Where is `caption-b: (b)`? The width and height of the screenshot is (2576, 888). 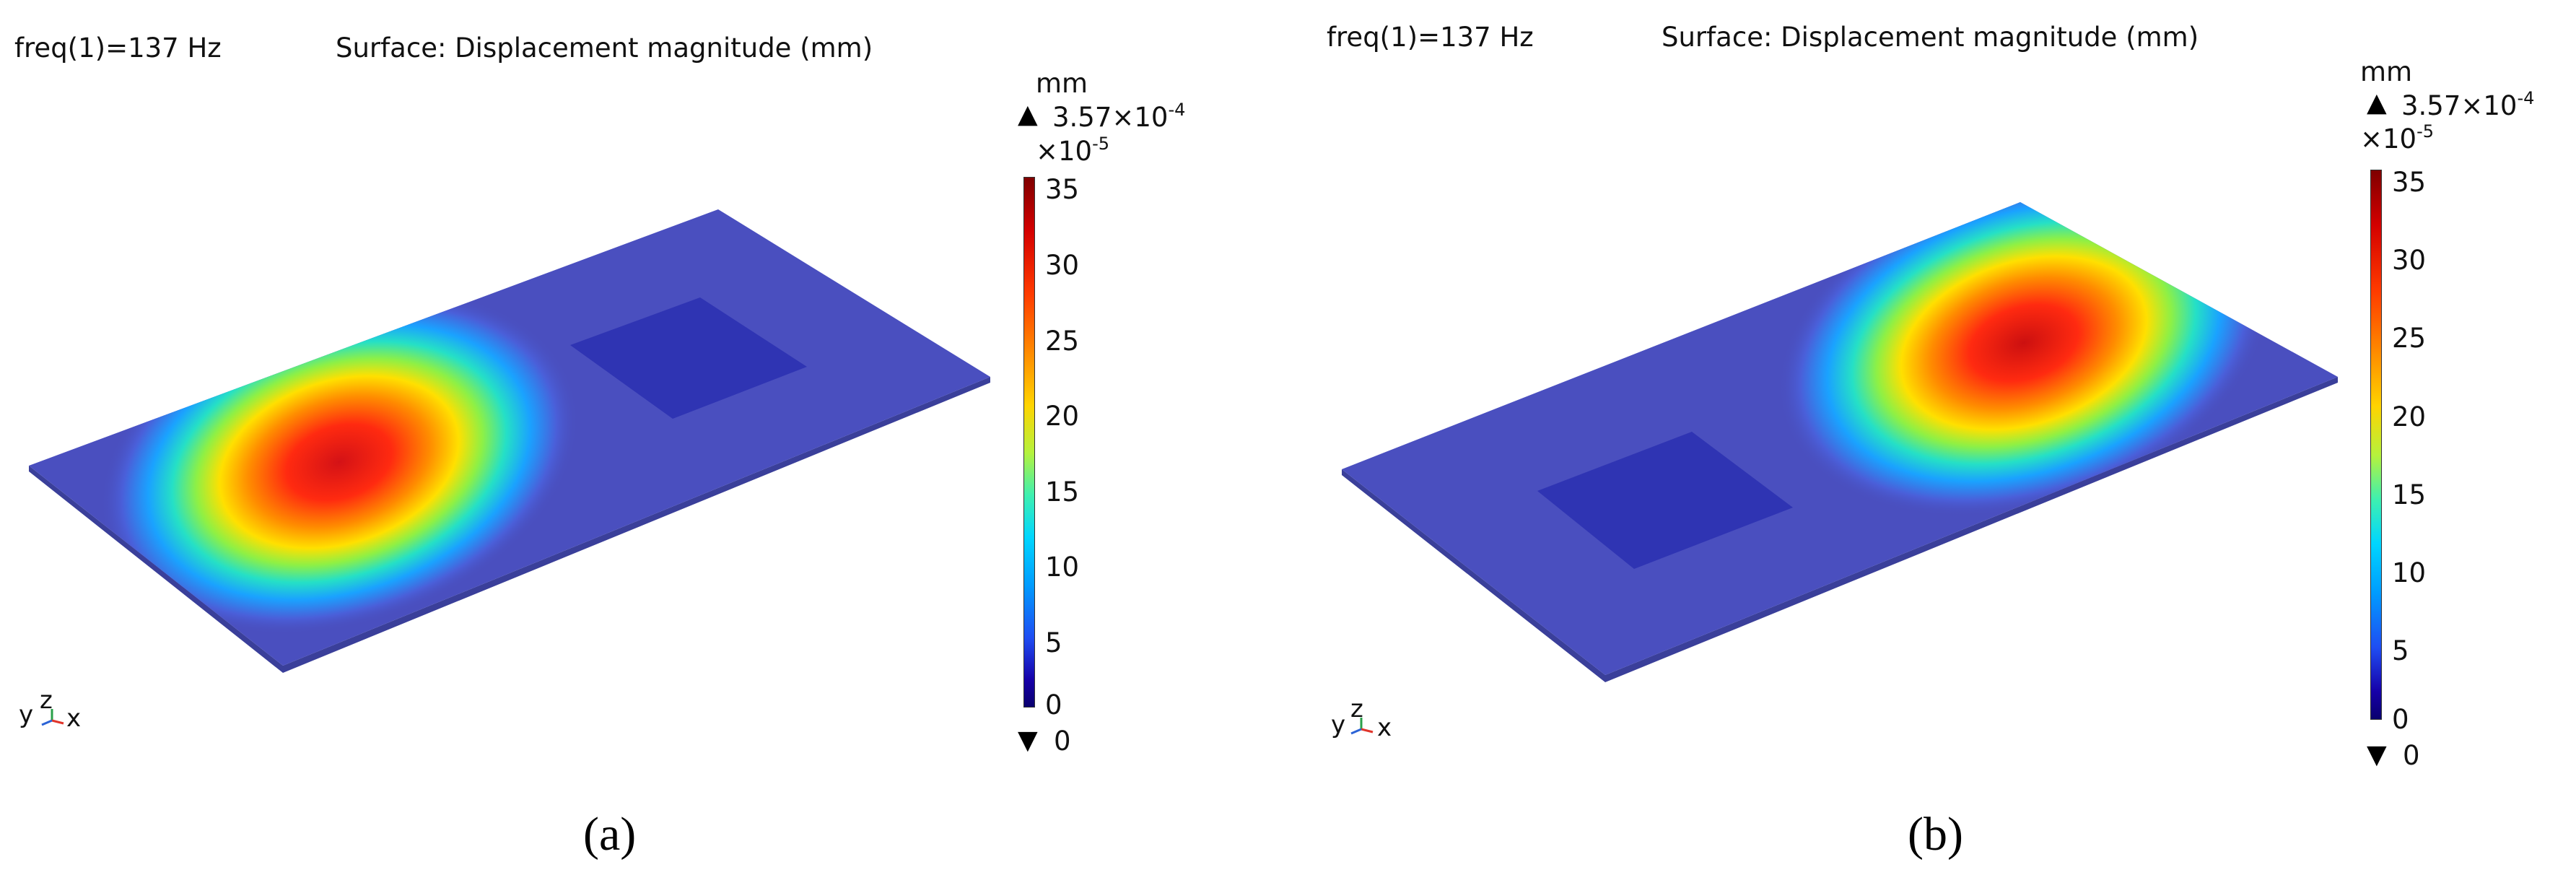 caption-b: (b) is located at coordinates (1935, 834).